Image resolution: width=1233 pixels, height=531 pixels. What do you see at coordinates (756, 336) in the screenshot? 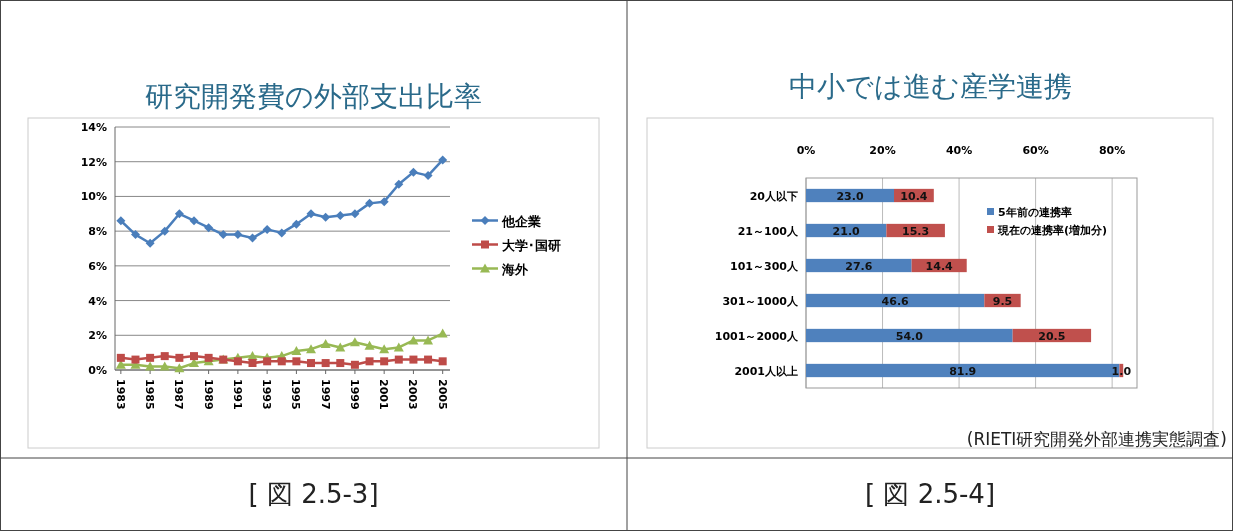
I see `y-tick-label: 1001～2000人` at bounding box center [756, 336].